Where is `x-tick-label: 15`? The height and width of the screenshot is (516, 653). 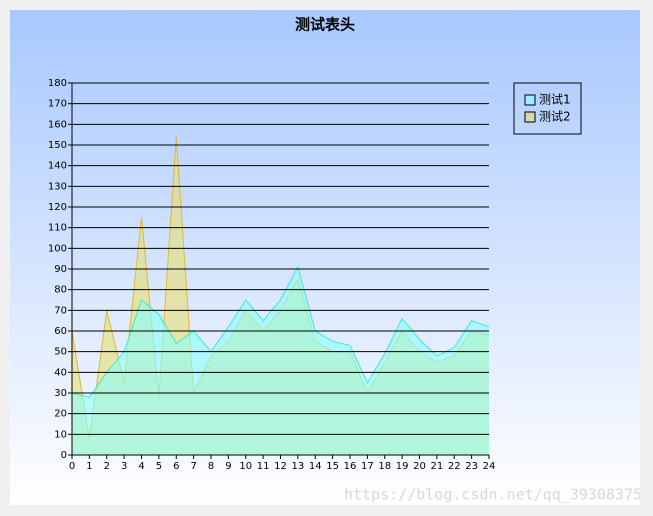
x-tick-label: 15 is located at coordinates (332, 466).